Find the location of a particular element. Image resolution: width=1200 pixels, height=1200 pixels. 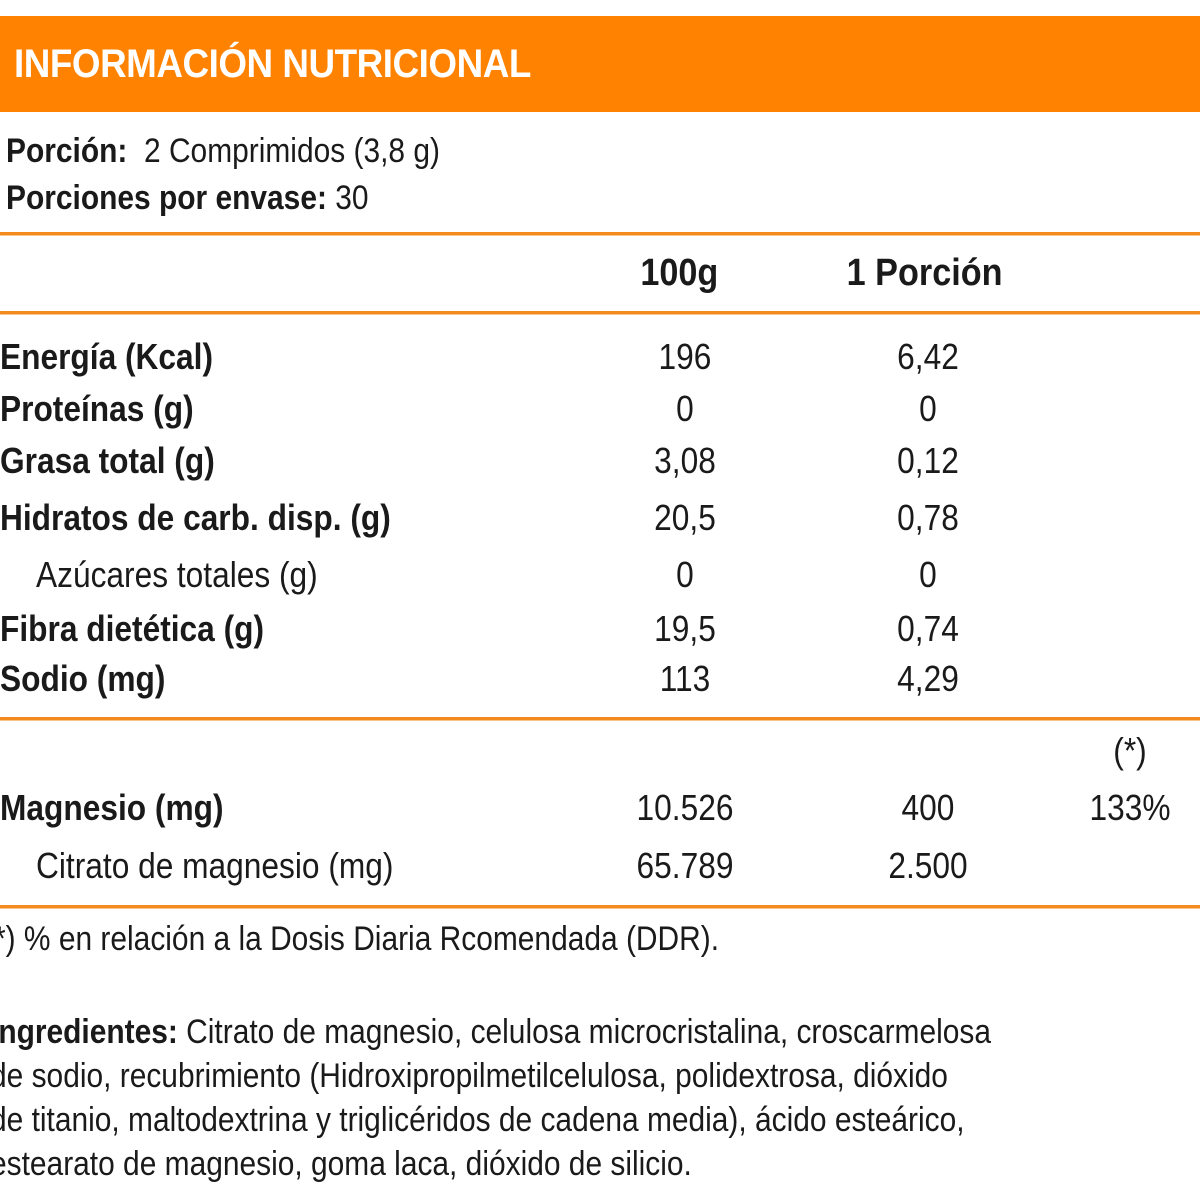

column-header-100g: 100g is located at coordinates (679, 273).